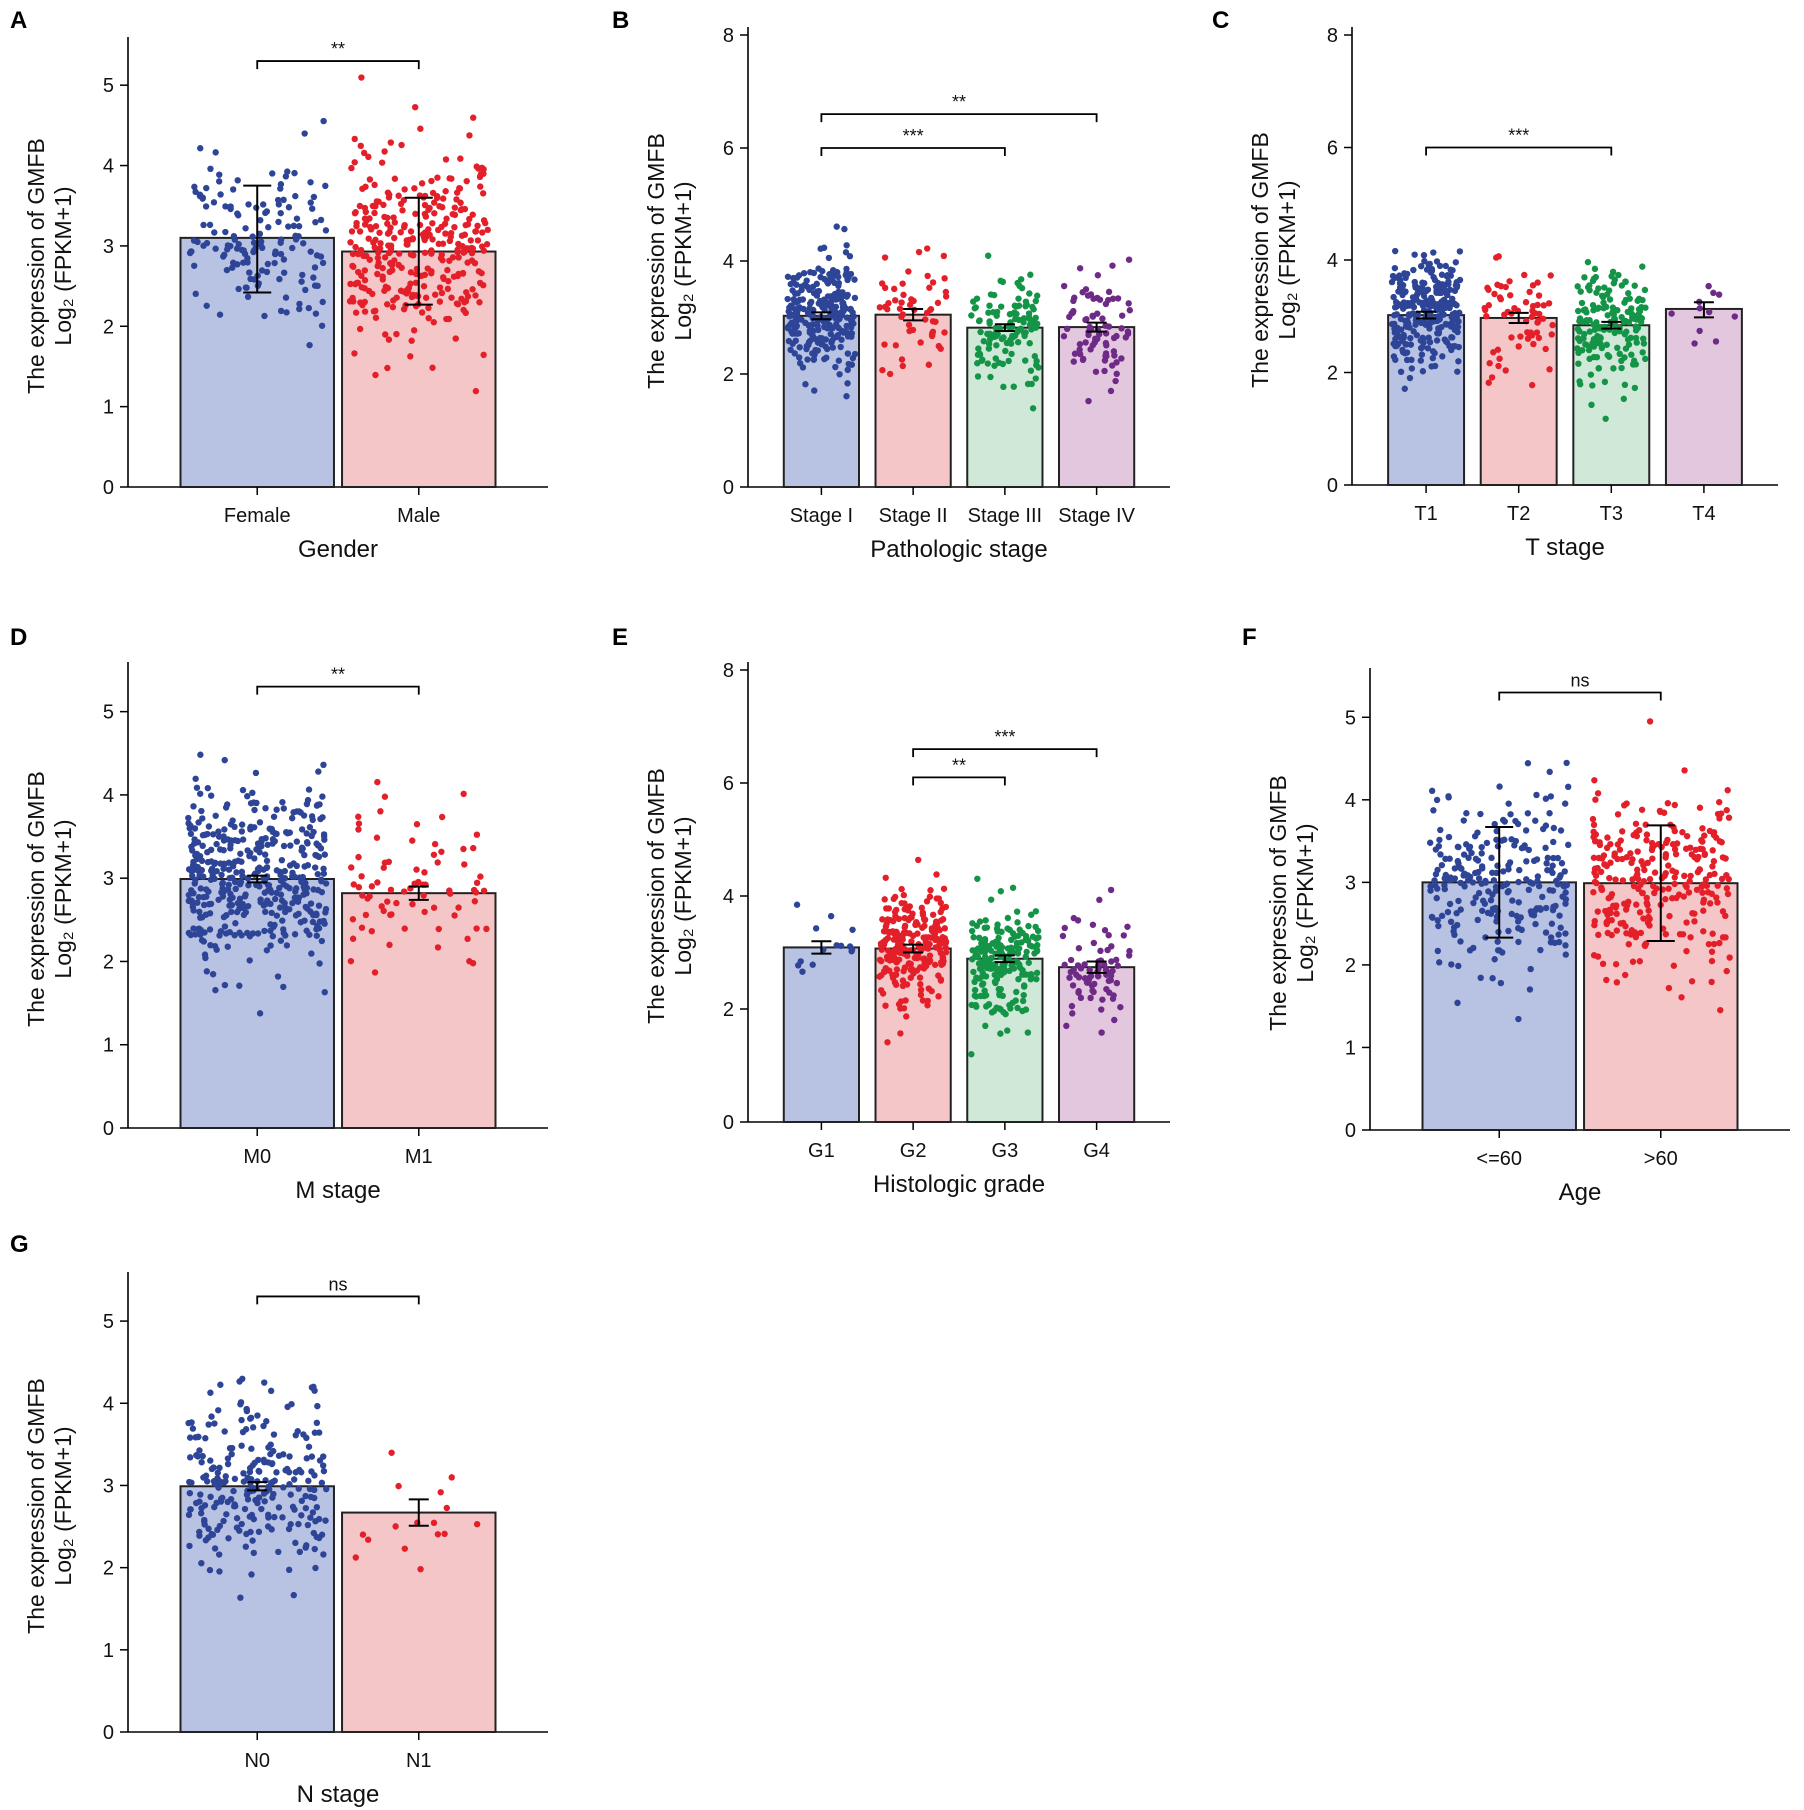 This screenshot has width=1804, height=1810. What do you see at coordinates (63, 265) in the screenshot?
I see `y-axis-title-line2: Log₂ (FPKM+1)` at bounding box center [63, 265].